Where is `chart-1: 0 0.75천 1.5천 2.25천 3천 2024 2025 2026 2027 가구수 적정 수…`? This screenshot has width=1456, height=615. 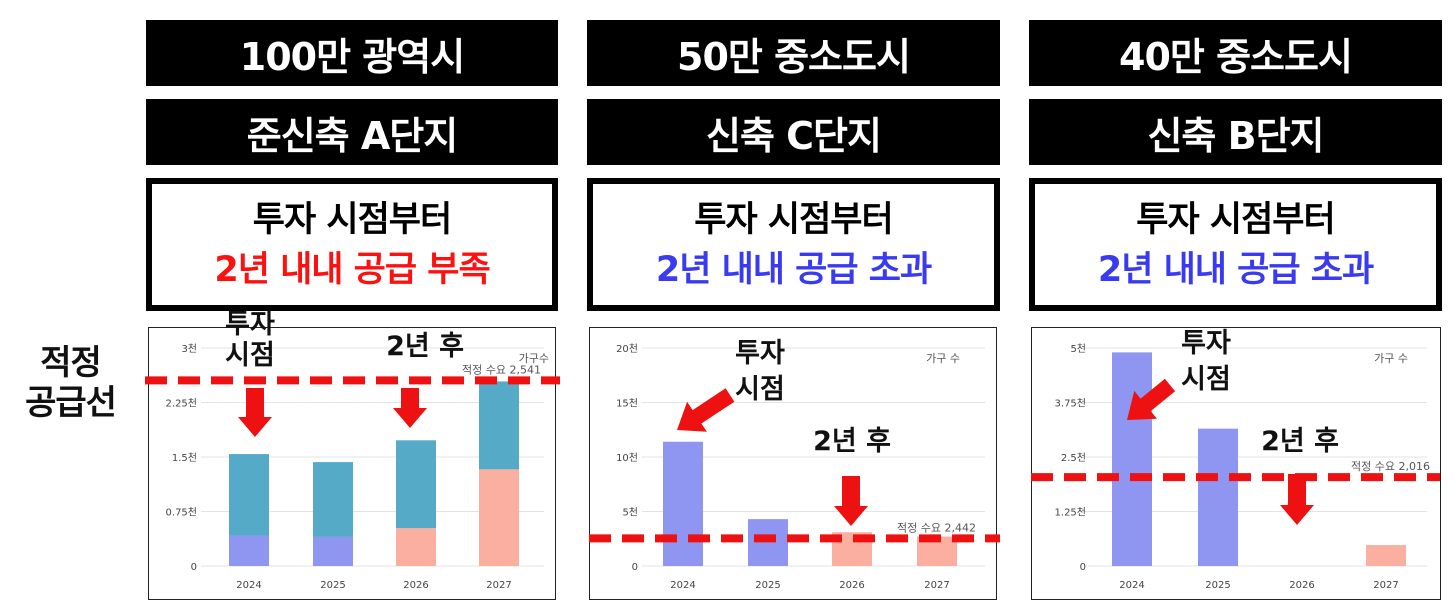
chart-1: 0 0.75천 1.5천 2.25천 3천 2024 2025 2026 2027 가구수 적정 수… is located at coordinates (352, 463).